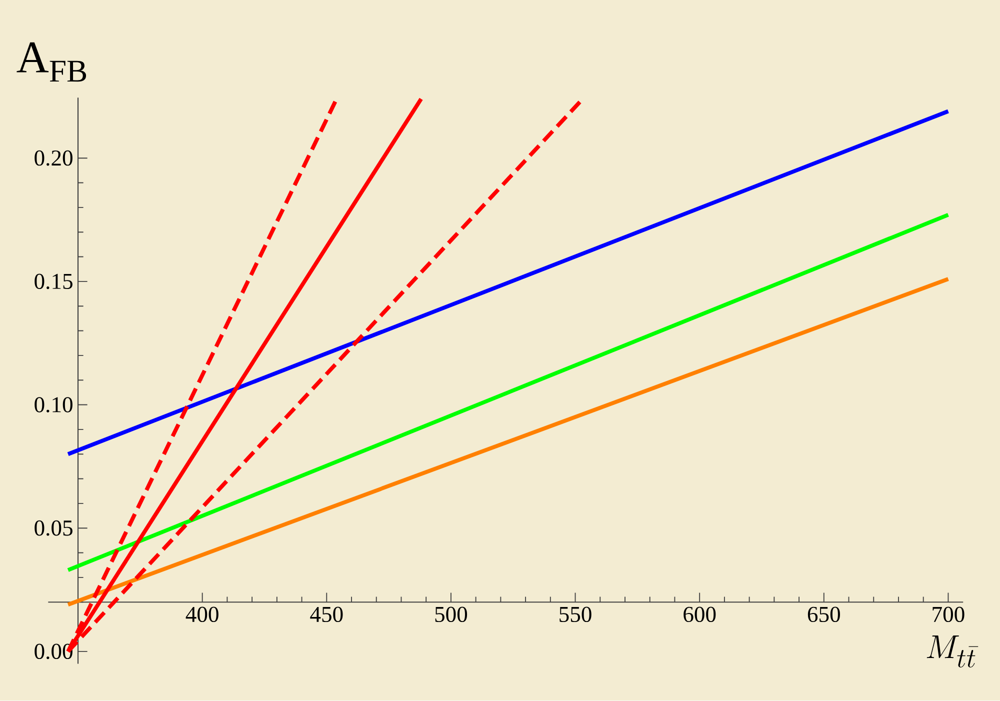 Image resolution: width=1000 pixels, height=701 pixels. I want to click on x-tick-label: 550, so click(576, 614).